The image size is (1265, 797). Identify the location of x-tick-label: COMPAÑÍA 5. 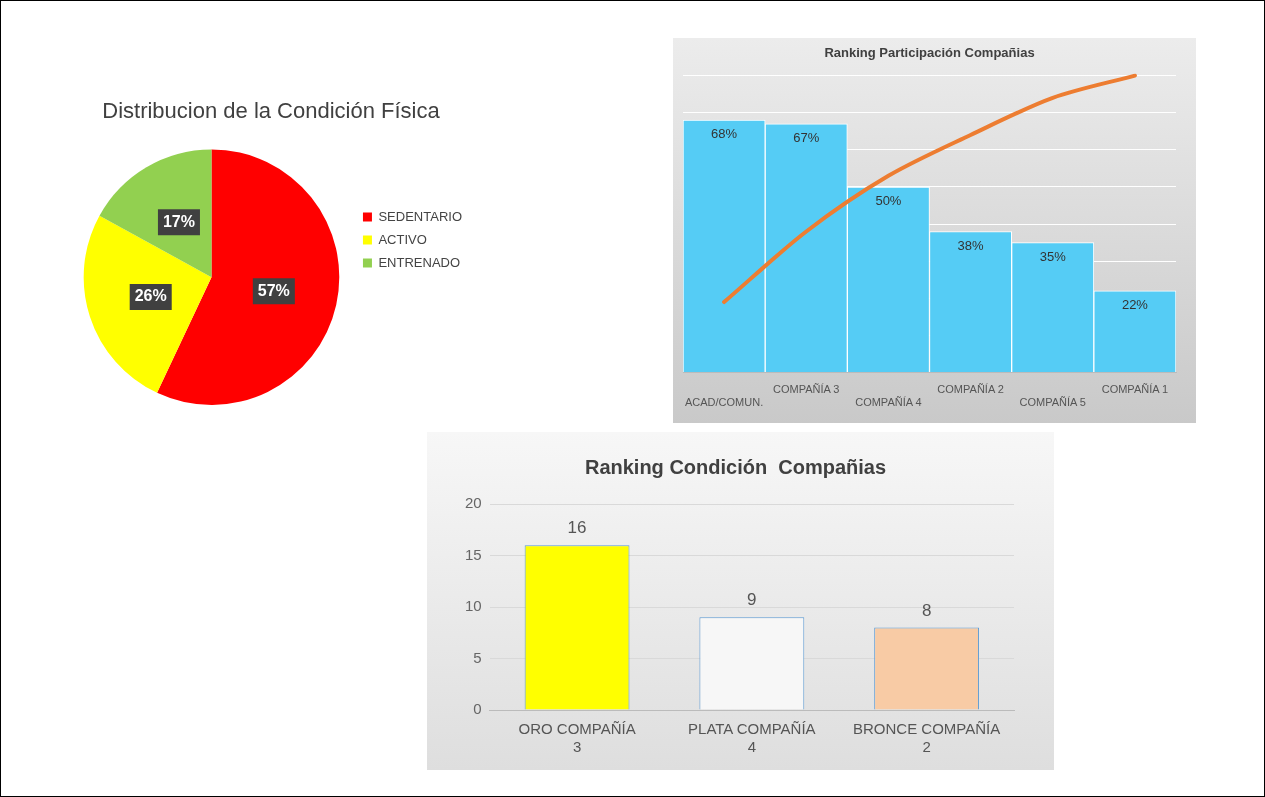
(1052, 402).